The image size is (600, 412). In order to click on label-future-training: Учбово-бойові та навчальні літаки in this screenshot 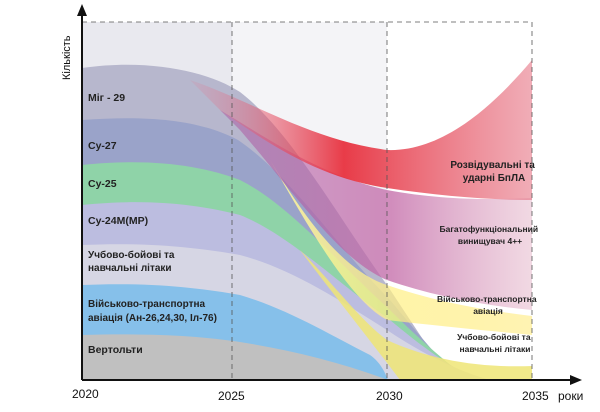, I will do `click(495, 343)`.